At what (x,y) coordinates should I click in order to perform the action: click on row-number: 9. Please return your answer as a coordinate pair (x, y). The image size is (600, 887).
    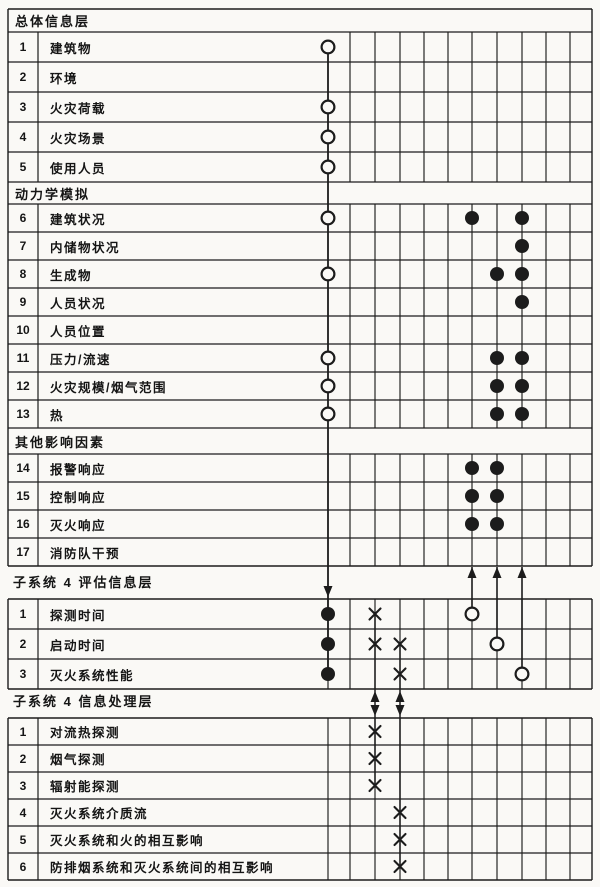
    Looking at the image, I should click on (23, 302).